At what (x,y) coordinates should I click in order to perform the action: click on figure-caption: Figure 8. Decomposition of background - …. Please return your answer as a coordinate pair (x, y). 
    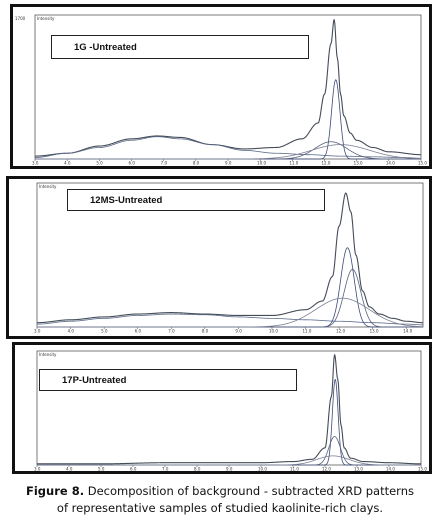
    Looking at the image, I should click on (220, 500).